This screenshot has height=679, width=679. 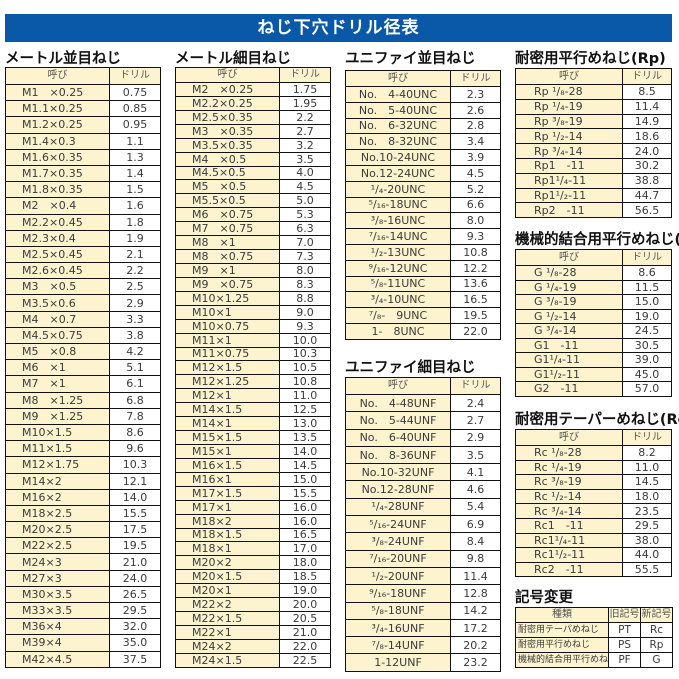 I want to click on table-row: No.12-24UNC 4.5, so click(x=423, y=173).